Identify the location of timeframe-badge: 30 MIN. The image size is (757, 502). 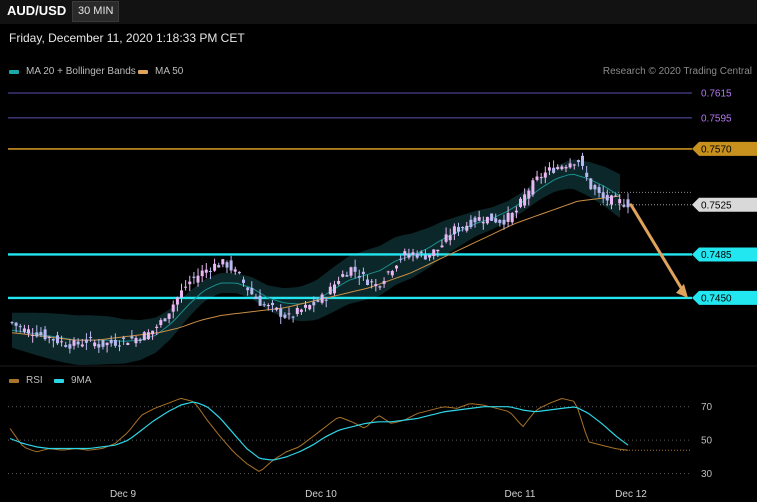
(96, 11).